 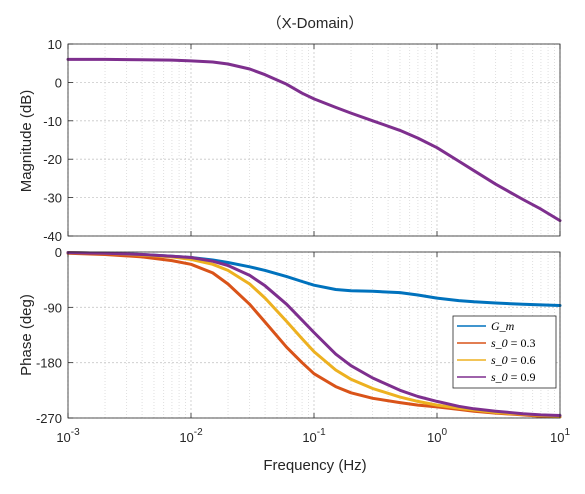 I want to click on xtick-label: 10⁻², so click(x=191, y=436).